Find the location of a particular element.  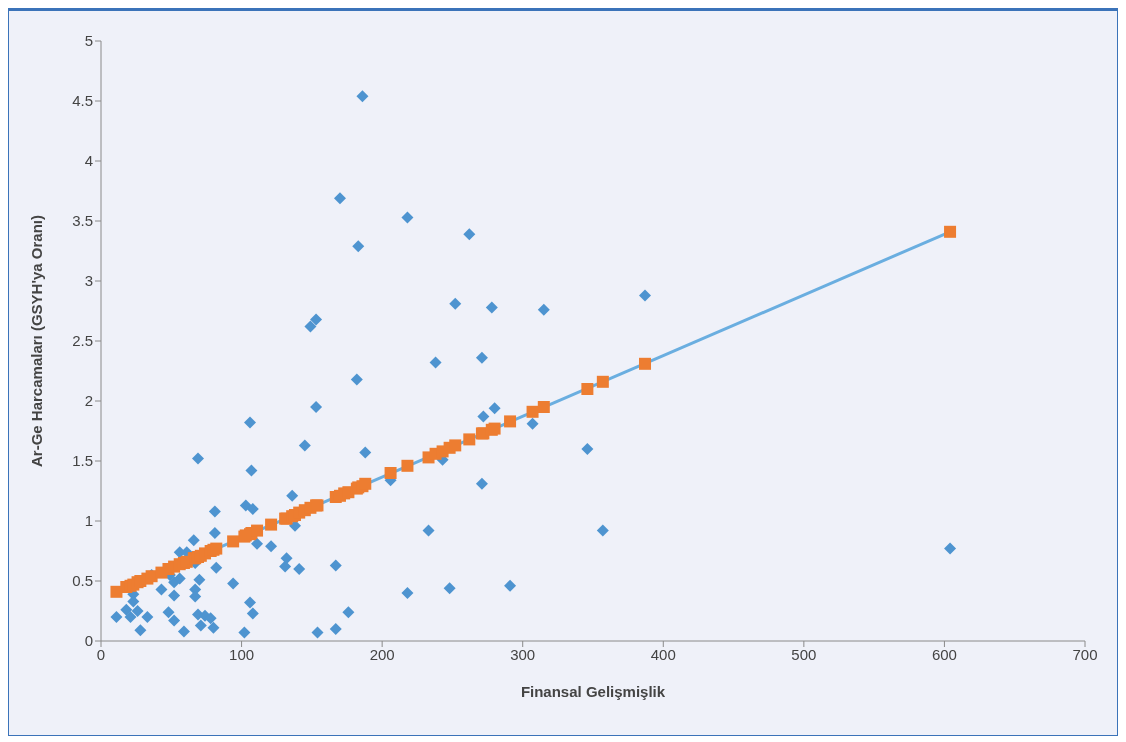

x-tick-label: 100 is located at coordinates (242, 654).